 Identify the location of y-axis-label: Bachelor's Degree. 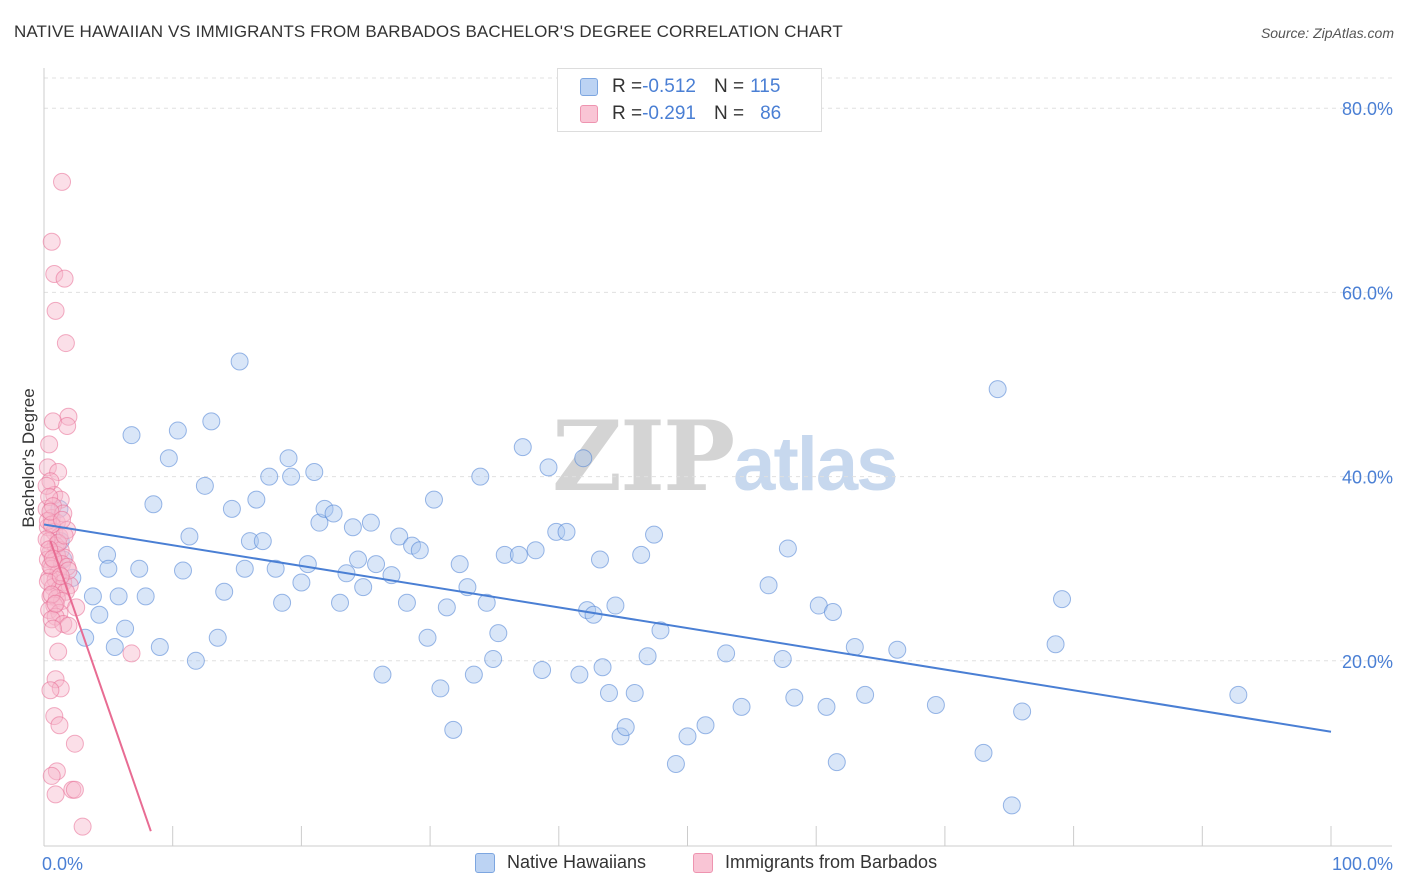
(28, 457).